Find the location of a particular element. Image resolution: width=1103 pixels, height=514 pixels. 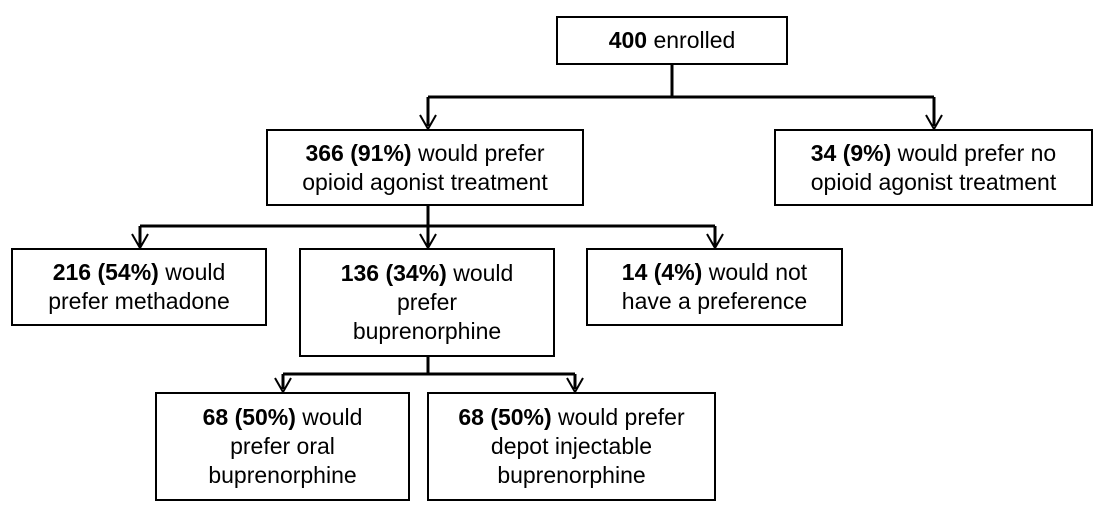

node-no-preference-text-1: would not is located at coordinates (755, 272).